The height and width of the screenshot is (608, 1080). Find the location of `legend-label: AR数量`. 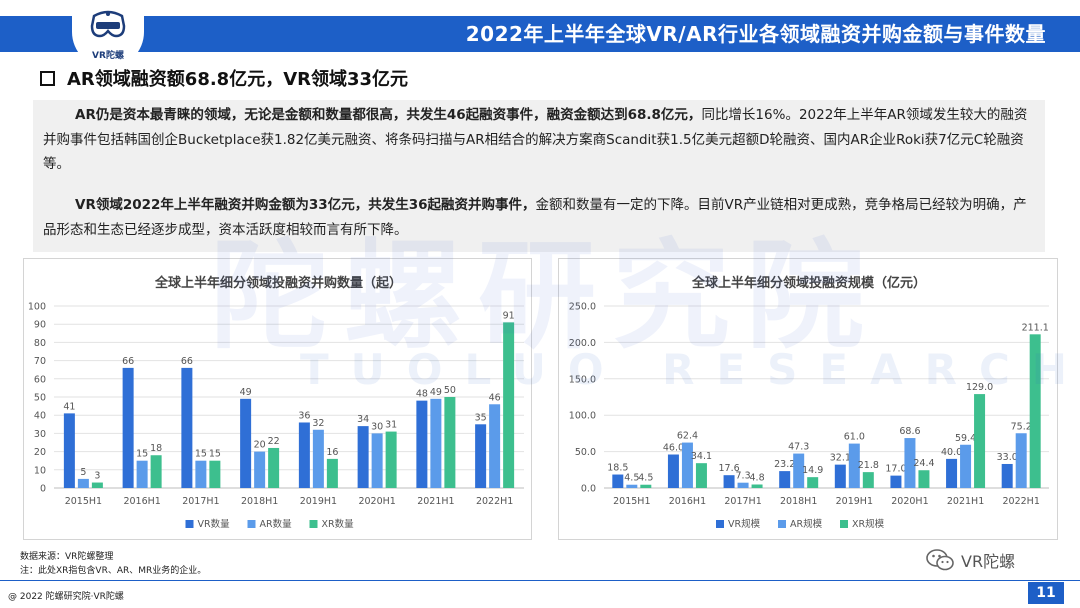

legend-label: AR数量 is located at coordinates (276, 524).